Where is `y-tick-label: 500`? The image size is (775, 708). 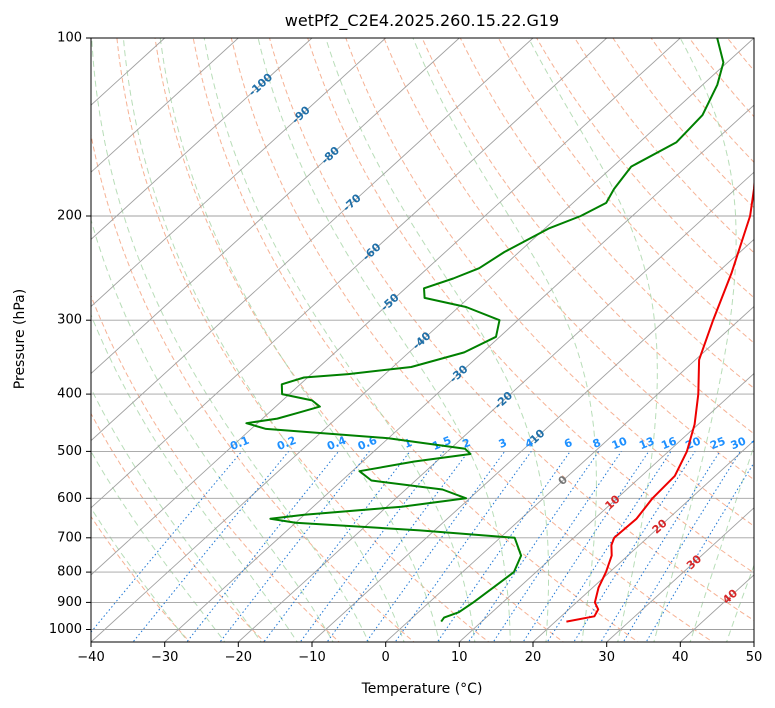 y-tick-label: 500 is located at coordinates (69, 451).